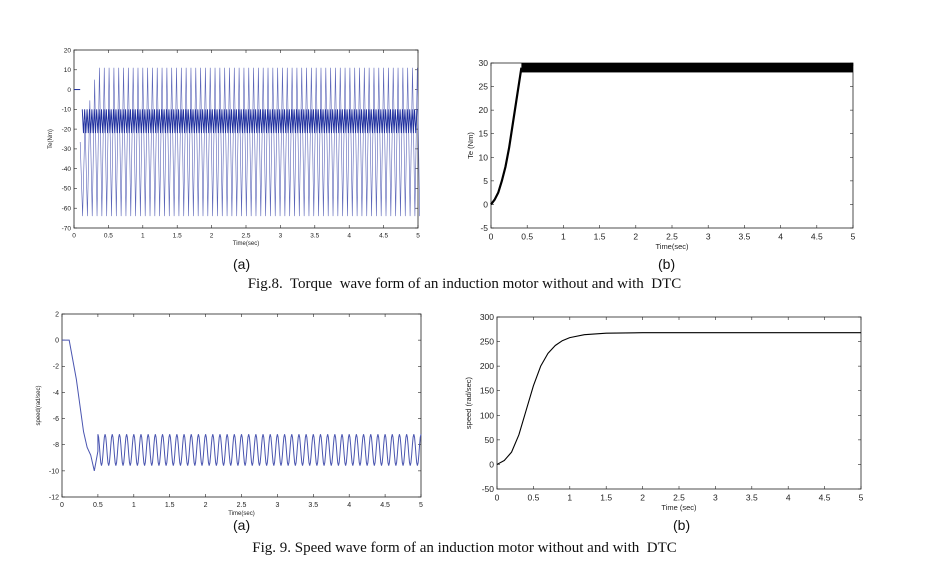 This screenshot has width=929, height=579. What do you see at coordinates (487, 391) in the screenshot?
I see `y-tick-label: 150` at bounding box center [487, 391].